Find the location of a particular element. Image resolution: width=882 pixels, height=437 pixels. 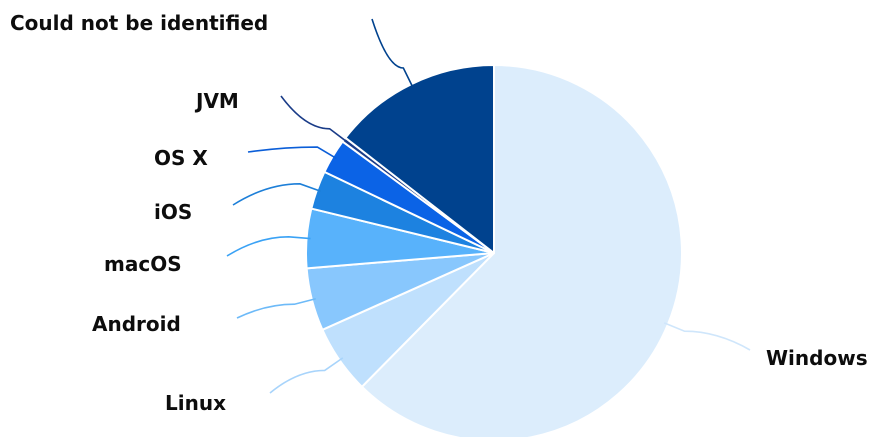

slice-label-could-not-be-identified: Could not be identified is located at coordinates (139, 23).